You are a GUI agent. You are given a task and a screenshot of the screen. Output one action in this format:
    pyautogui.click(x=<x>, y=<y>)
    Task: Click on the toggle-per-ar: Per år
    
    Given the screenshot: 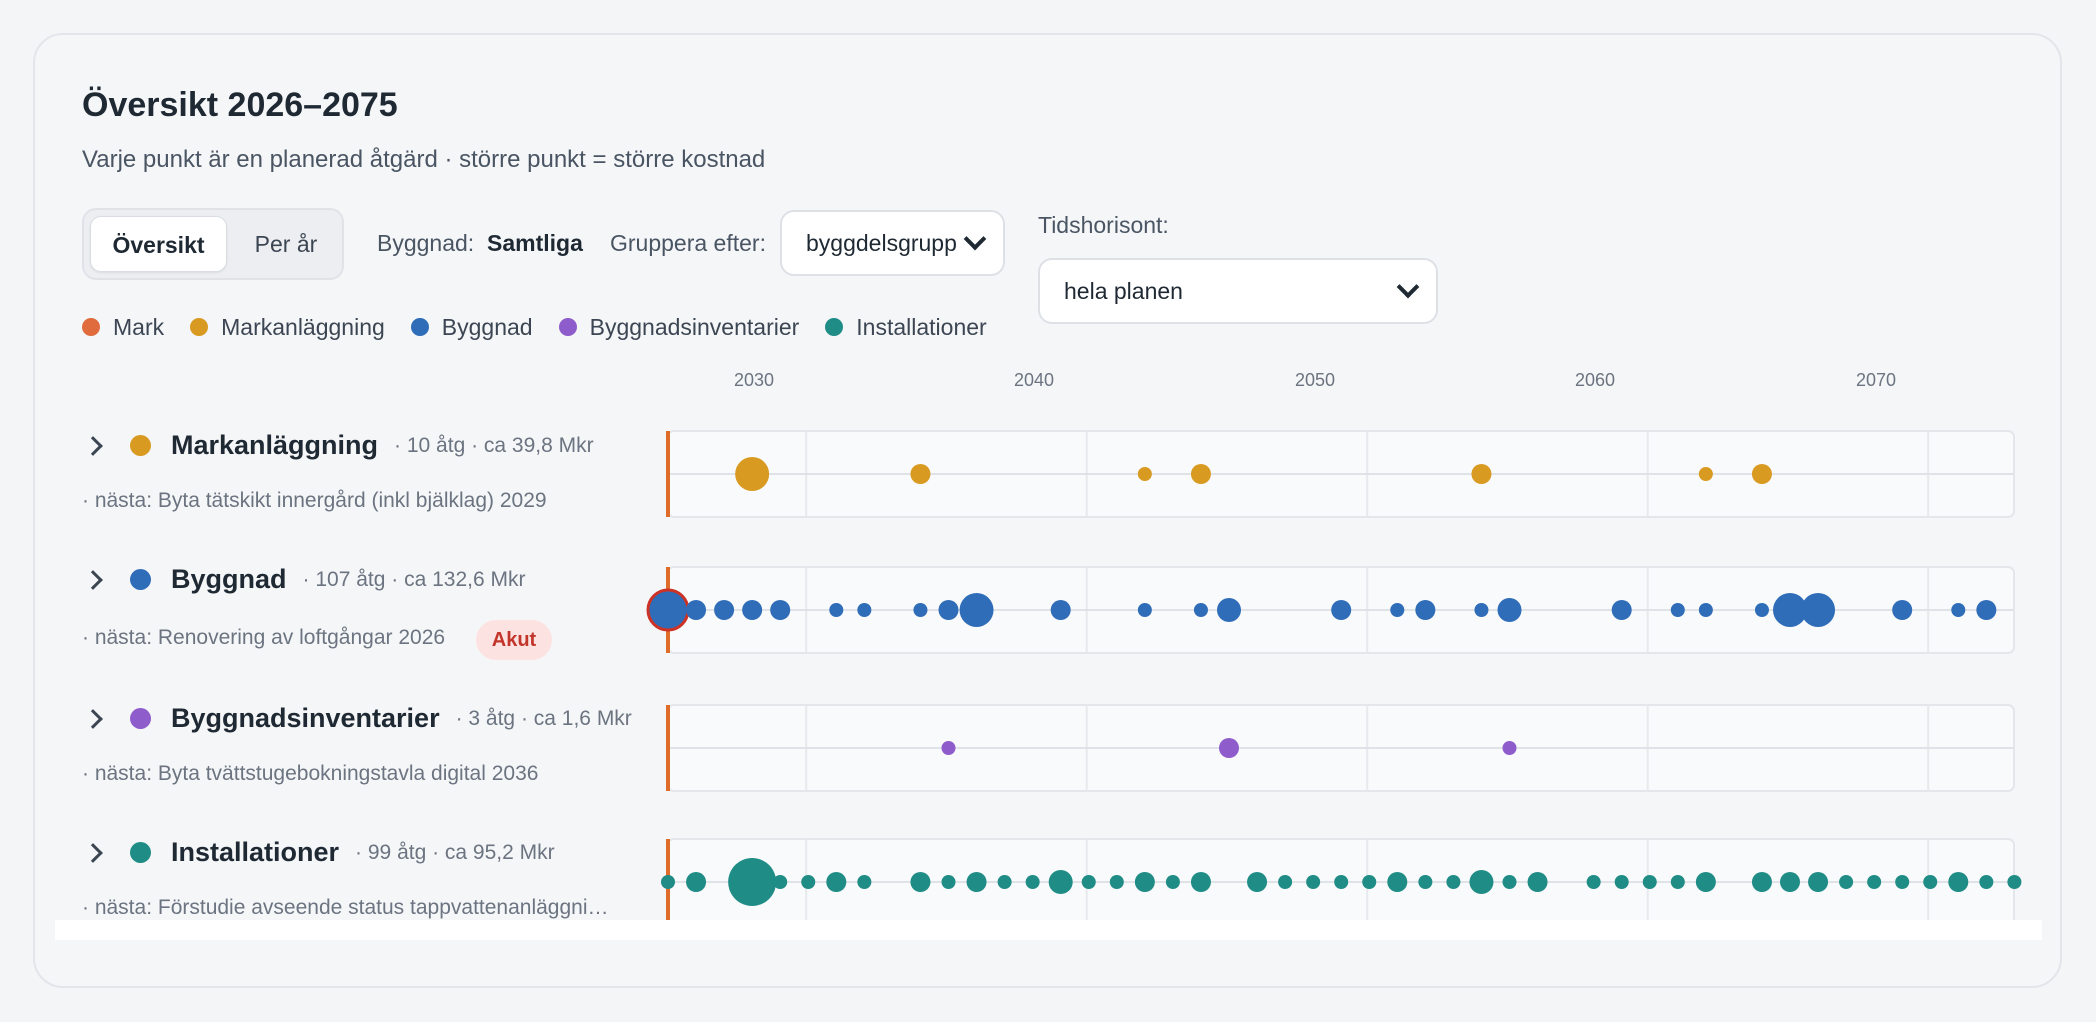 What is the action you would take?
    pyautogui.click(x=286, y=244)
    